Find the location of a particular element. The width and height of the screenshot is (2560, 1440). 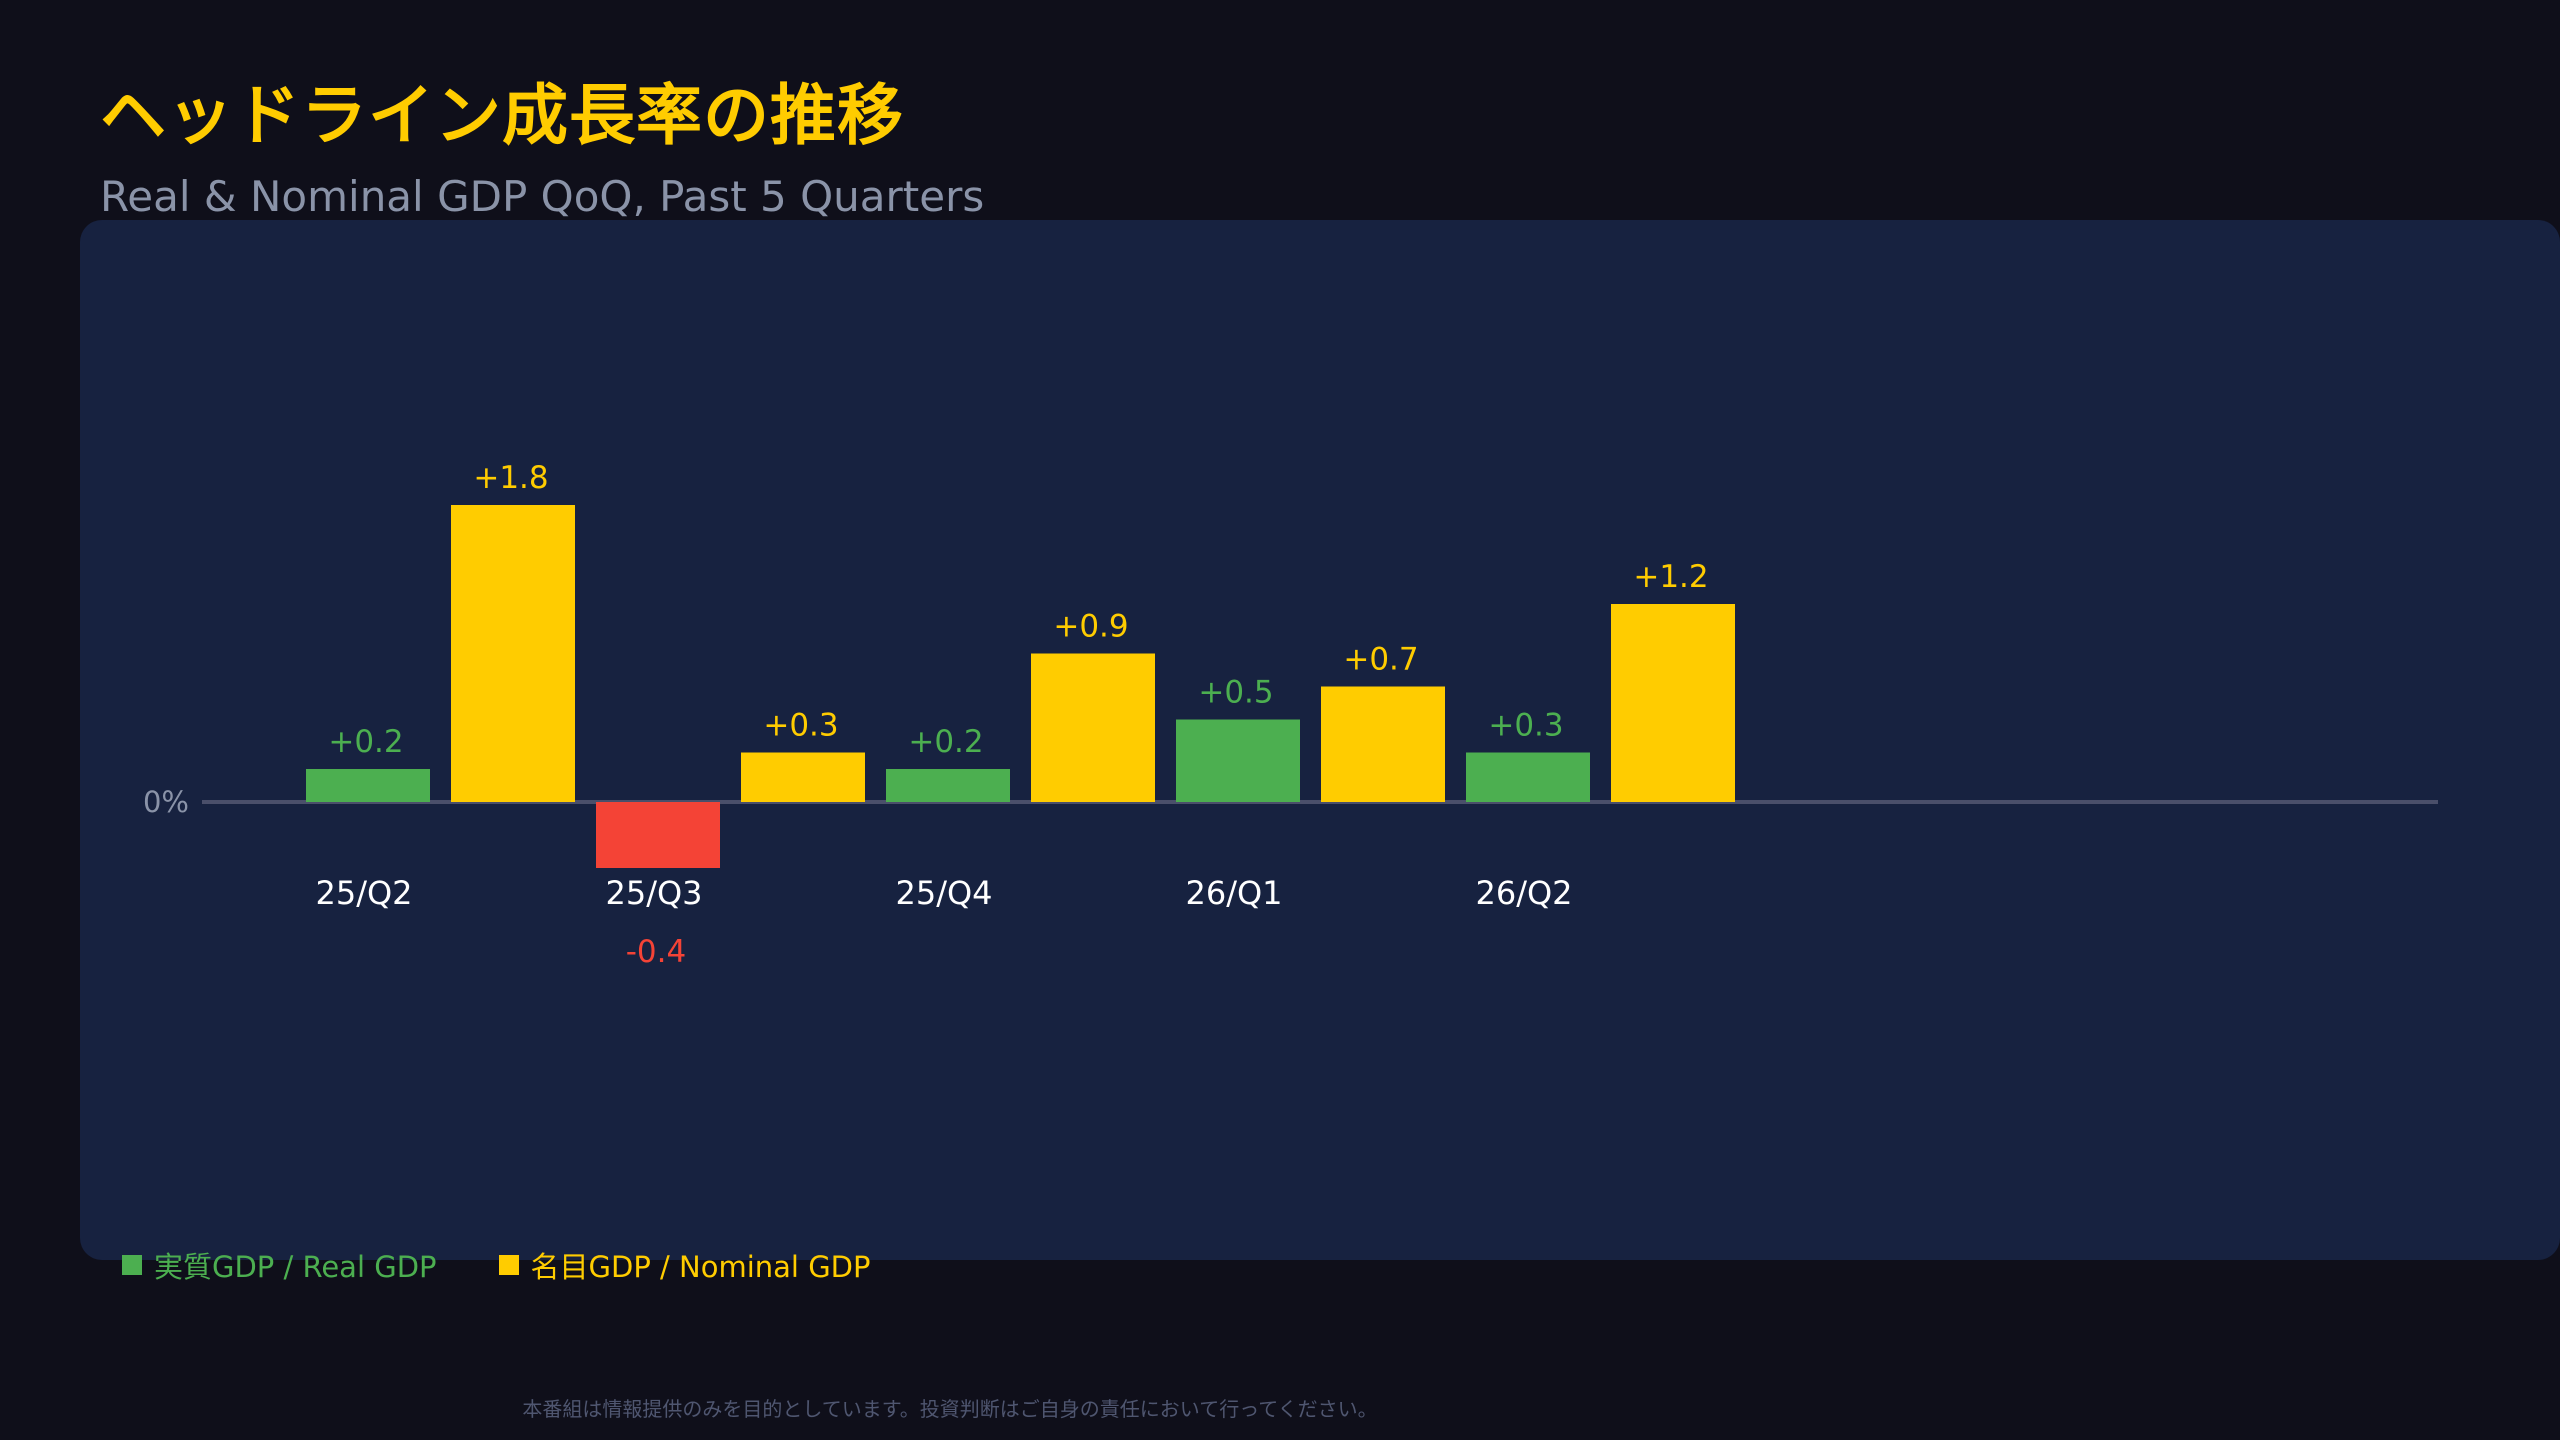

bar-nominal-26-Q1 is located at coordinates (1383, 744).